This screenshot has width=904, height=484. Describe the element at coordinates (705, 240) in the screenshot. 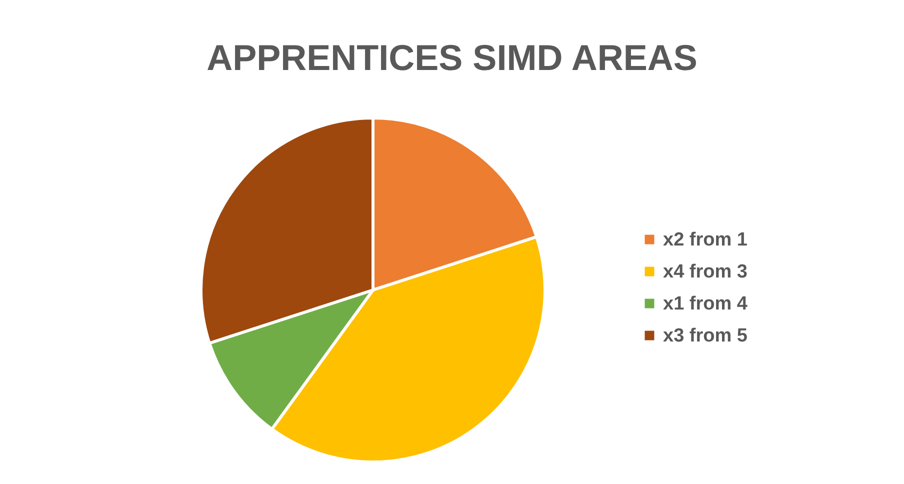

I see `legend-label: x2 from 1` at that location.